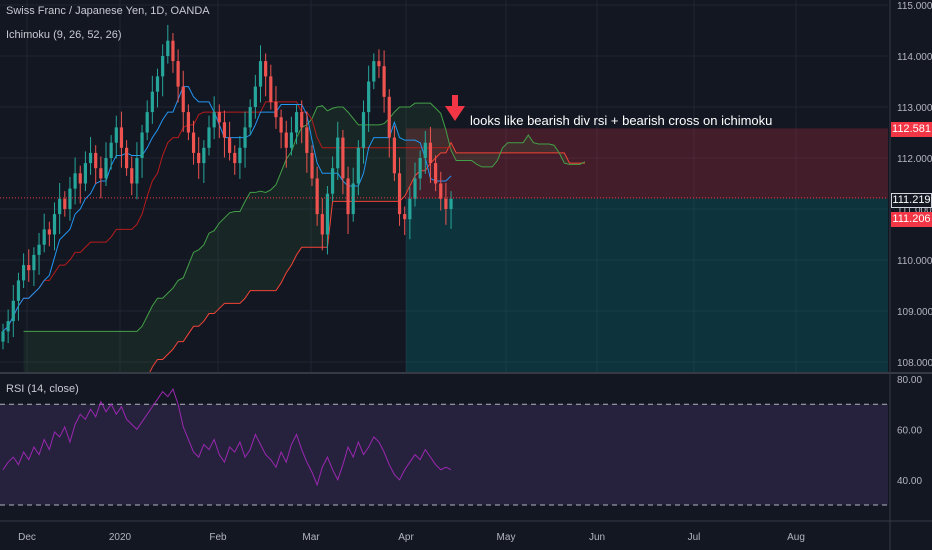 The height and width of the screenshot is (550, 932). I want to click on price-tick-label: 115.000, so click(914, 6).